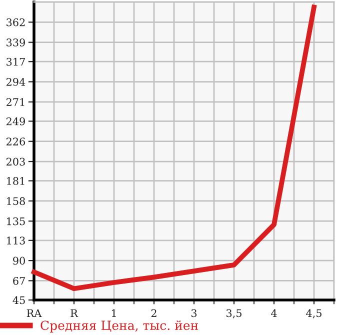 This screenshot has width=345, height=335. What do you see at coordinates (16, 82) in the screenshot?
I see `y-tick-label: 294` at bounding box center [16, 82].